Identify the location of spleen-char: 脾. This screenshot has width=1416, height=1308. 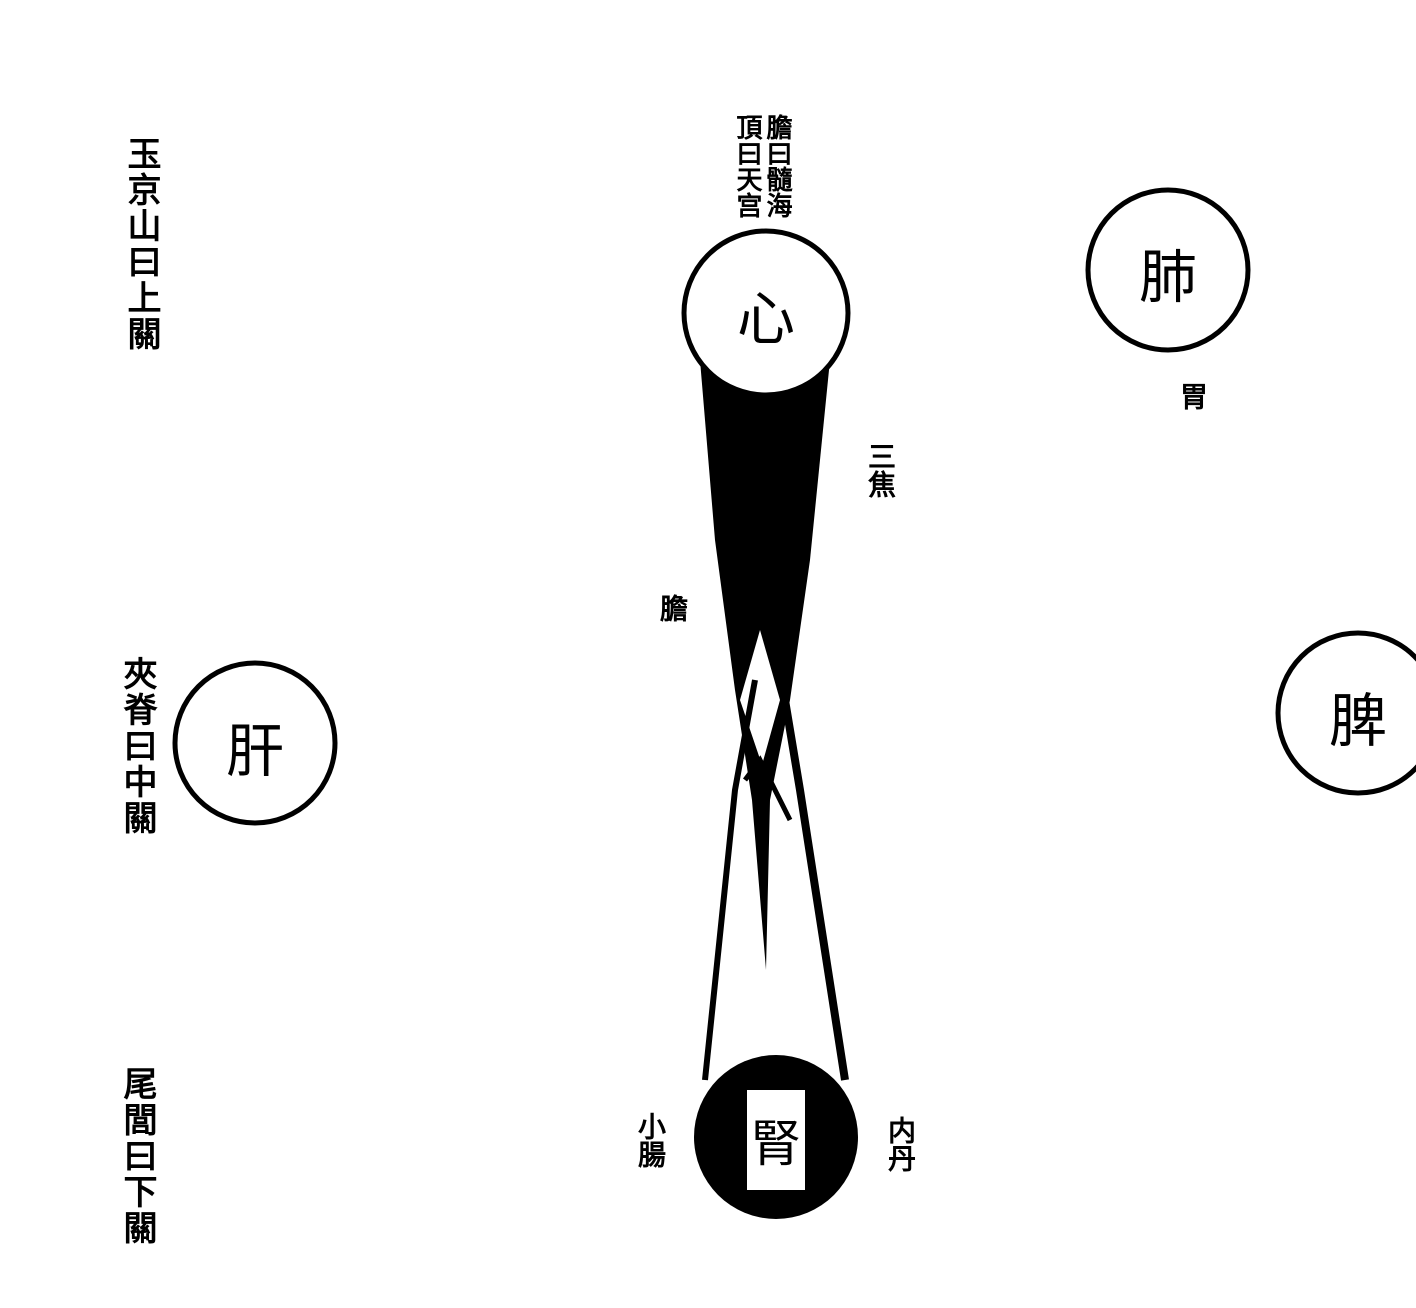
(1357, 721).